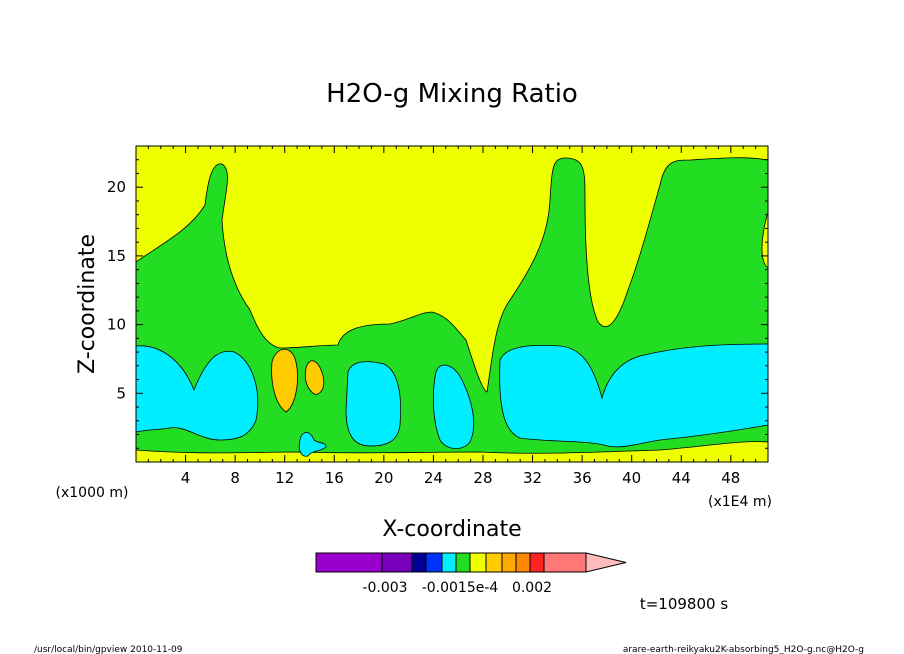 Image resolution: width=904 pixels, height=654 pixels. What do you see at coordinates (452, 94) in the screenshot?
I see `chart-title: H2O-g Mixing Ratio` at bounding box center [452, 94].